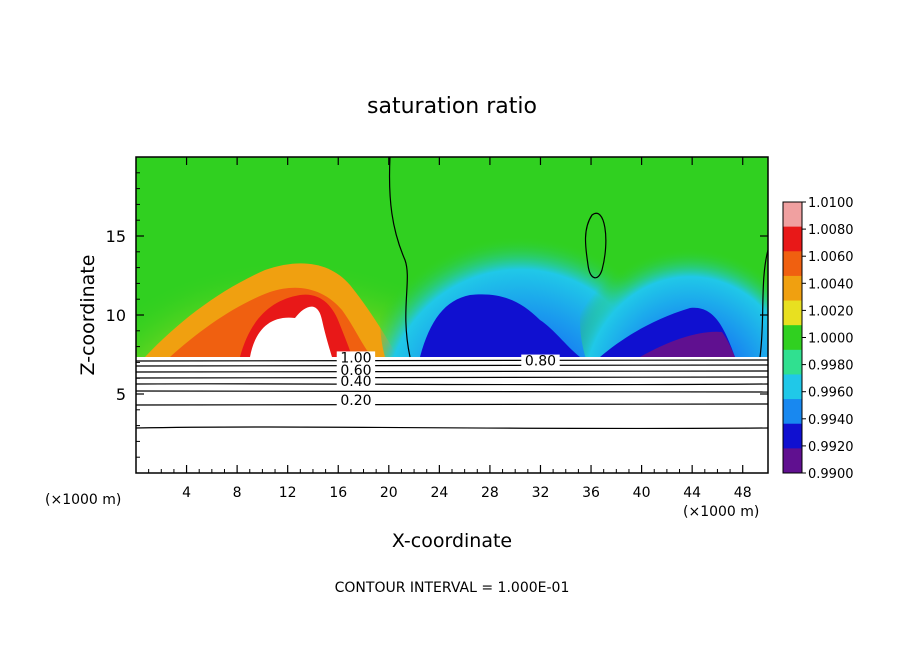 The image size is (904, 654). What do you see at coordinates (831, 393) in the screenshot?
I see `colorbar-tick-label: 0.9960` at bounding box center [831, 393].